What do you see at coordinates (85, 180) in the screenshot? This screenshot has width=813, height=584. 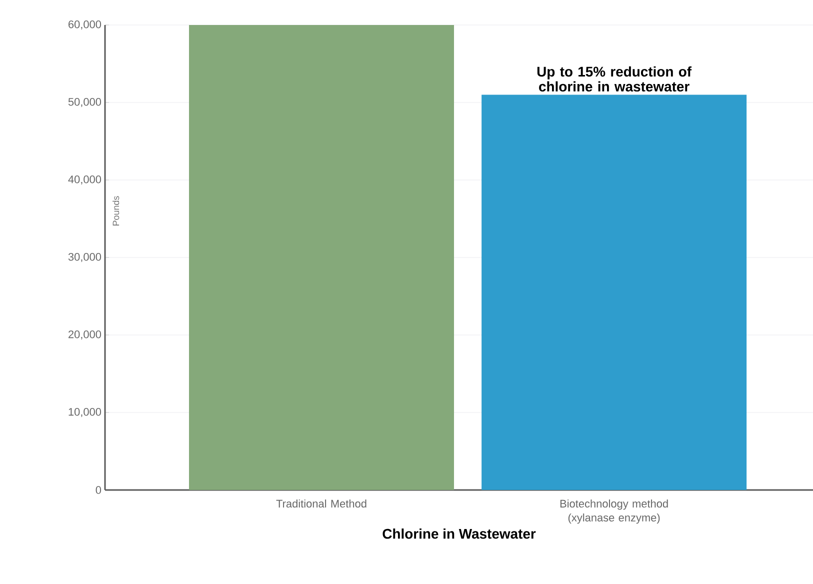 I see `y-tick-label: 40,000` at bounding box center [85, 180].